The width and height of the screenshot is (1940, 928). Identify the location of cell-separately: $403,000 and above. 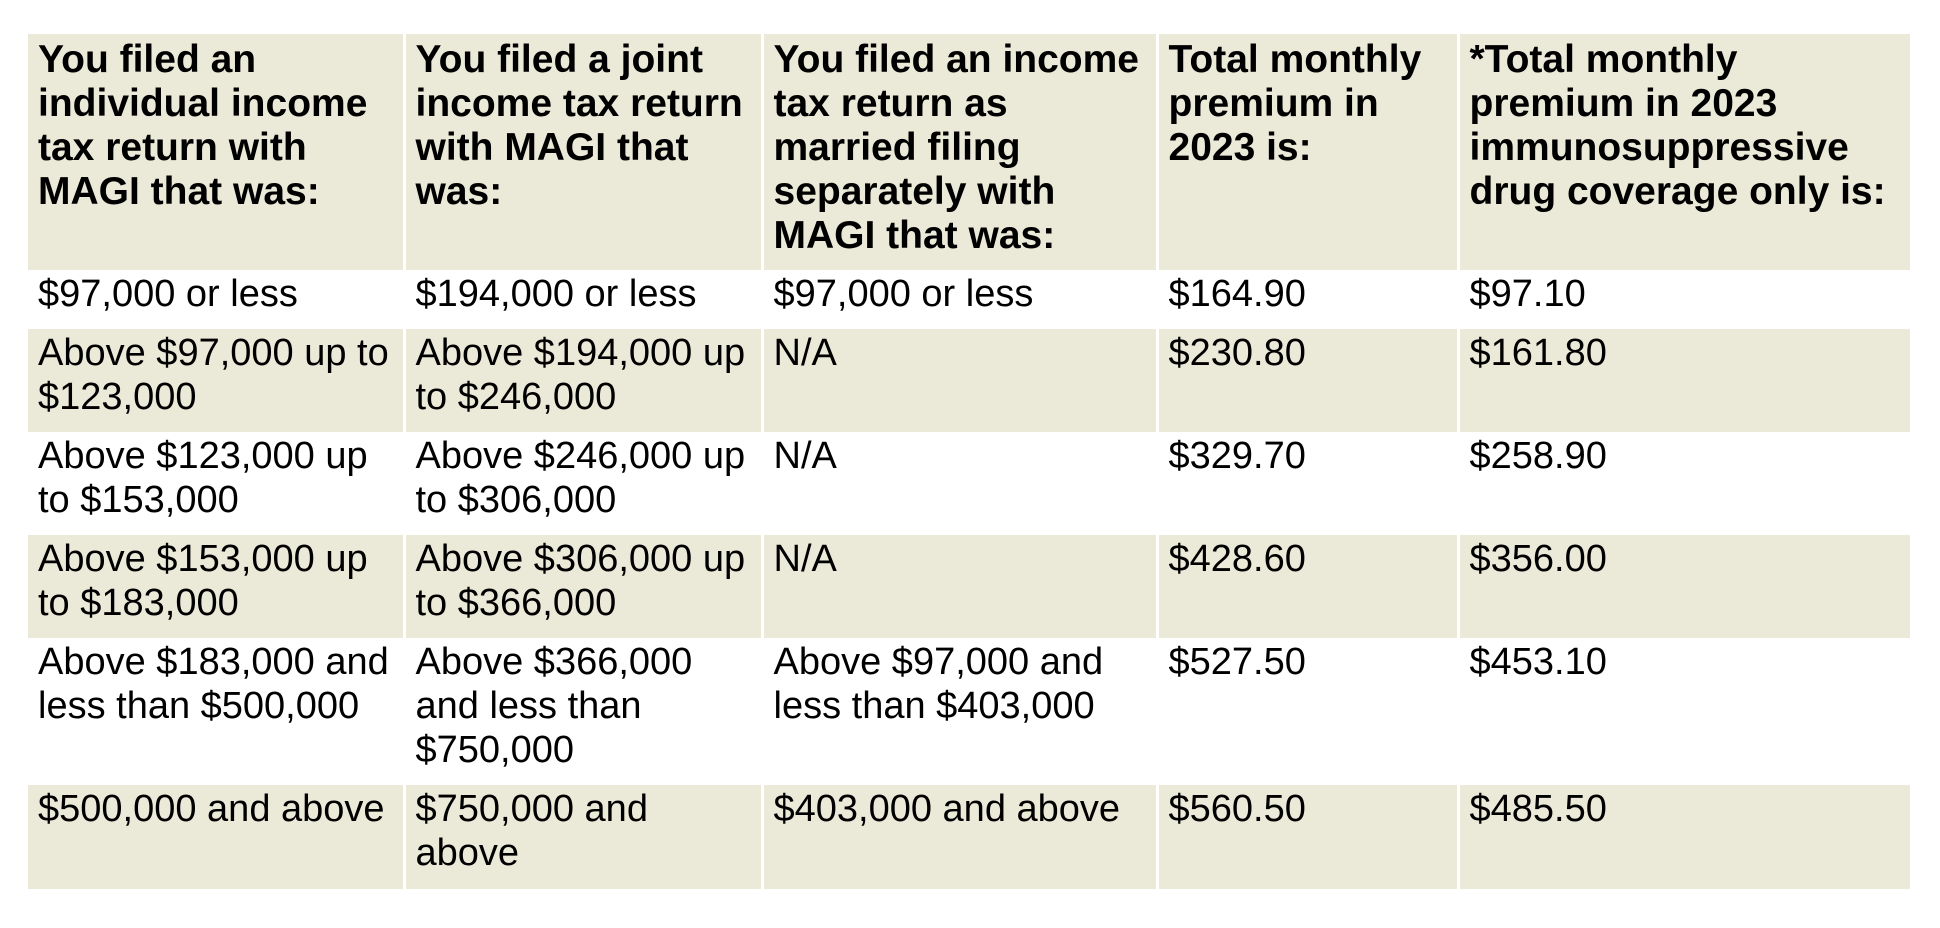
(960, 837).